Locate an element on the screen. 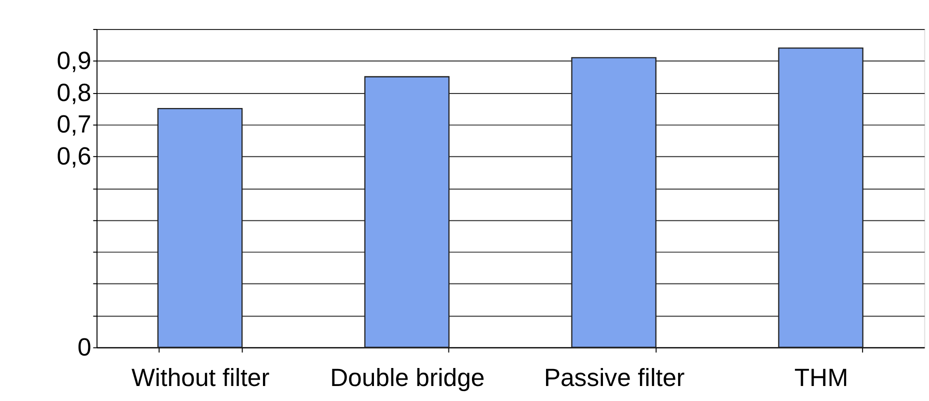 Image resolution: width=929 pixels, height=401 pixels. x-tick-label: Double bridge is located at coordinates (407, 378).